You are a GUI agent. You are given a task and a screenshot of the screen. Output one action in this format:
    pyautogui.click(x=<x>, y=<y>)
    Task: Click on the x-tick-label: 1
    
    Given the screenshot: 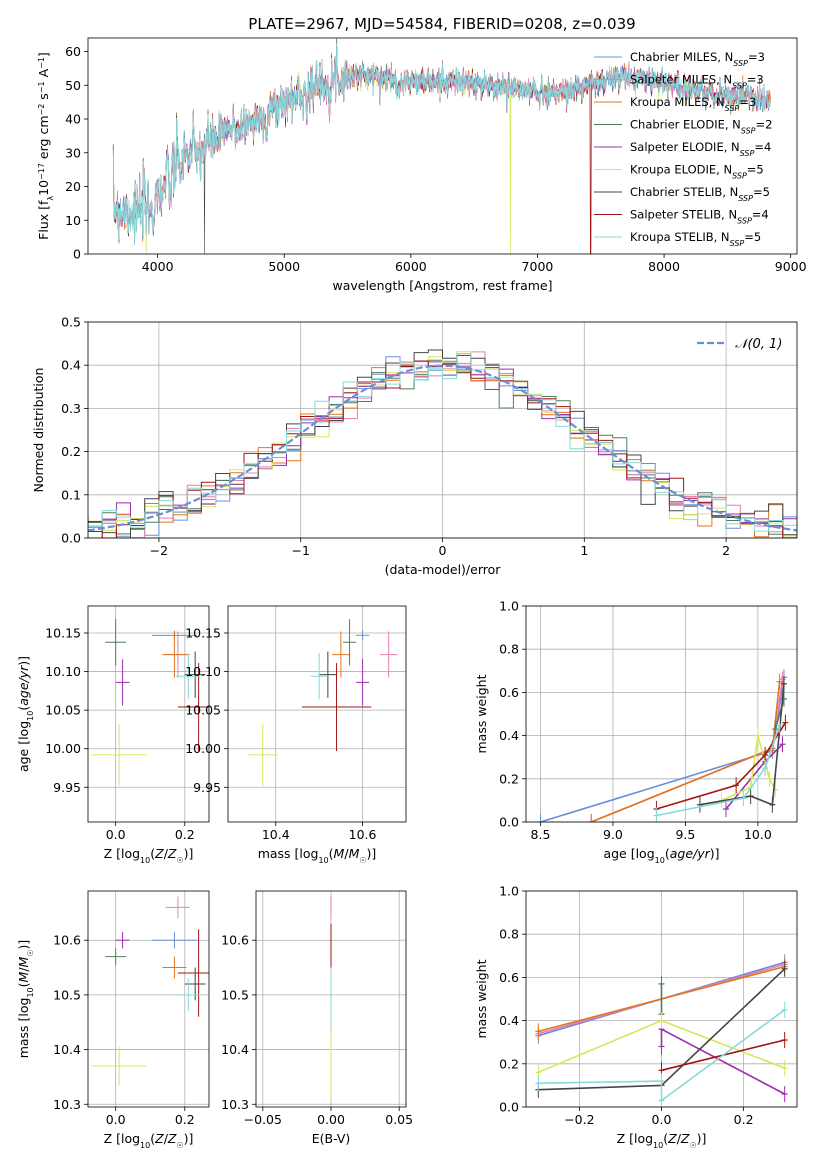 What is the action you would take?
    pyautogui.click(x=584, y=550)
    